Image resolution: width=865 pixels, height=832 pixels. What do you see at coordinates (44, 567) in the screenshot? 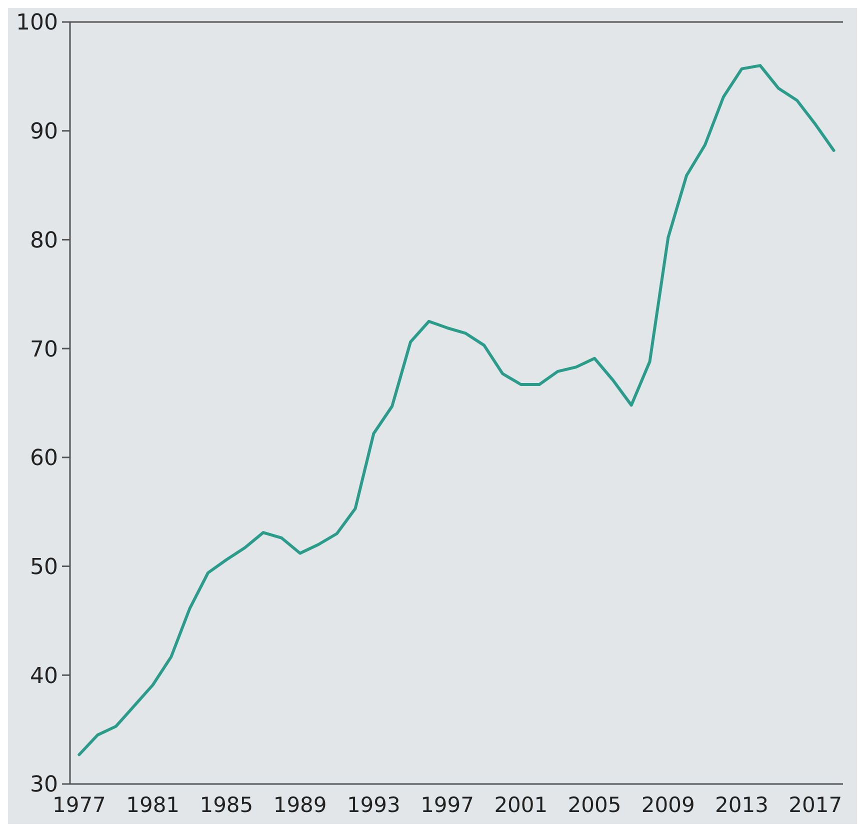
I see `y-tick-label: 50` at bounding box center [44, 567].